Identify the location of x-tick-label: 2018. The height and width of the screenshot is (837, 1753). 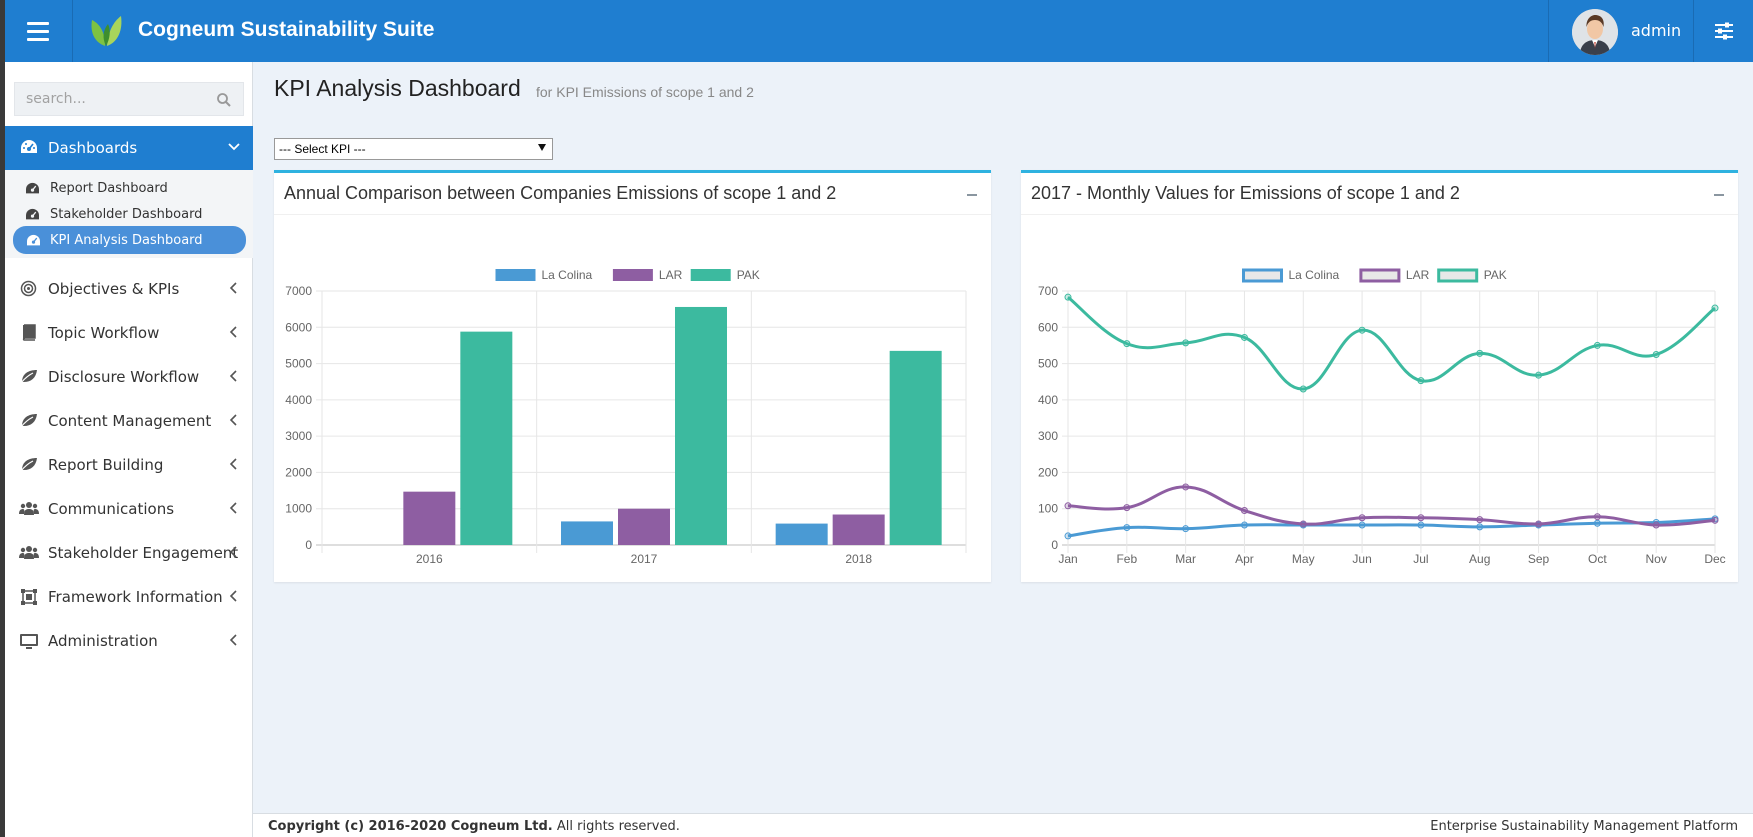
(858, 559).